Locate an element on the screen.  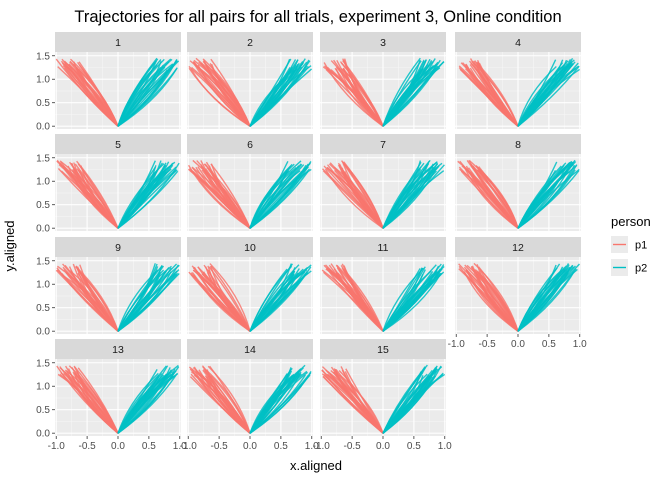
facet-strip-label: 12 is located at coordinates (518, 248).